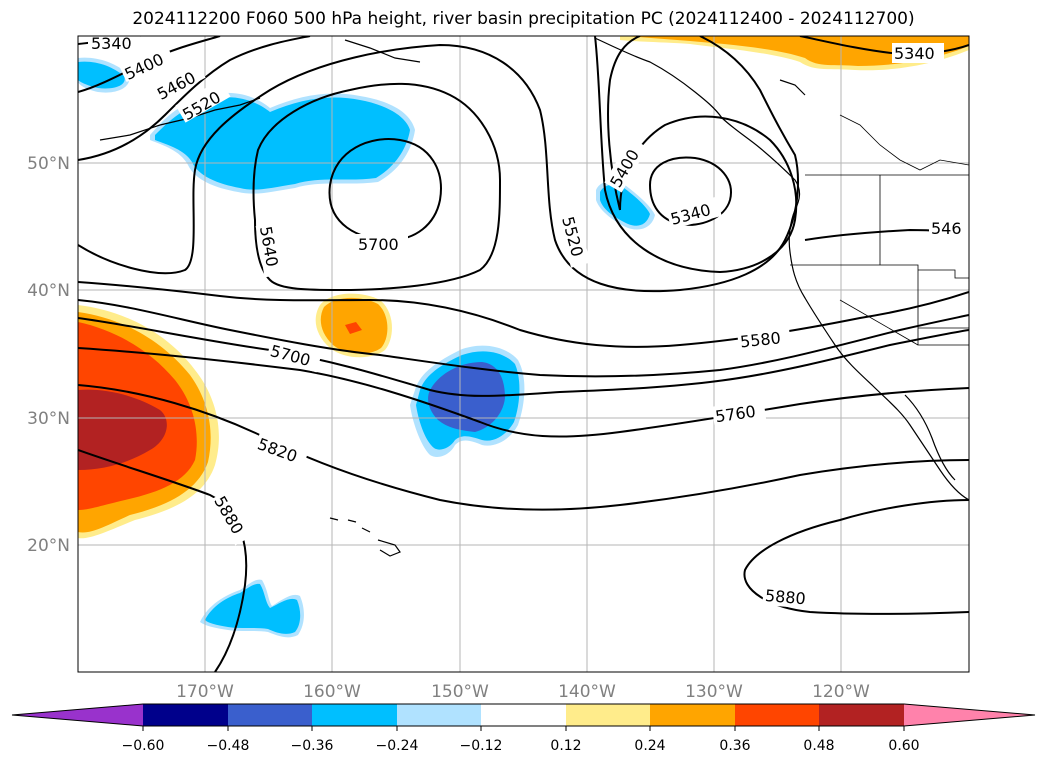 The width and height of the screenshot is (1047, 765). What do you see at coordinates (48, 164) in the screenshot?
I see `lat-label: 50°N` at bounding box center [48, 164].